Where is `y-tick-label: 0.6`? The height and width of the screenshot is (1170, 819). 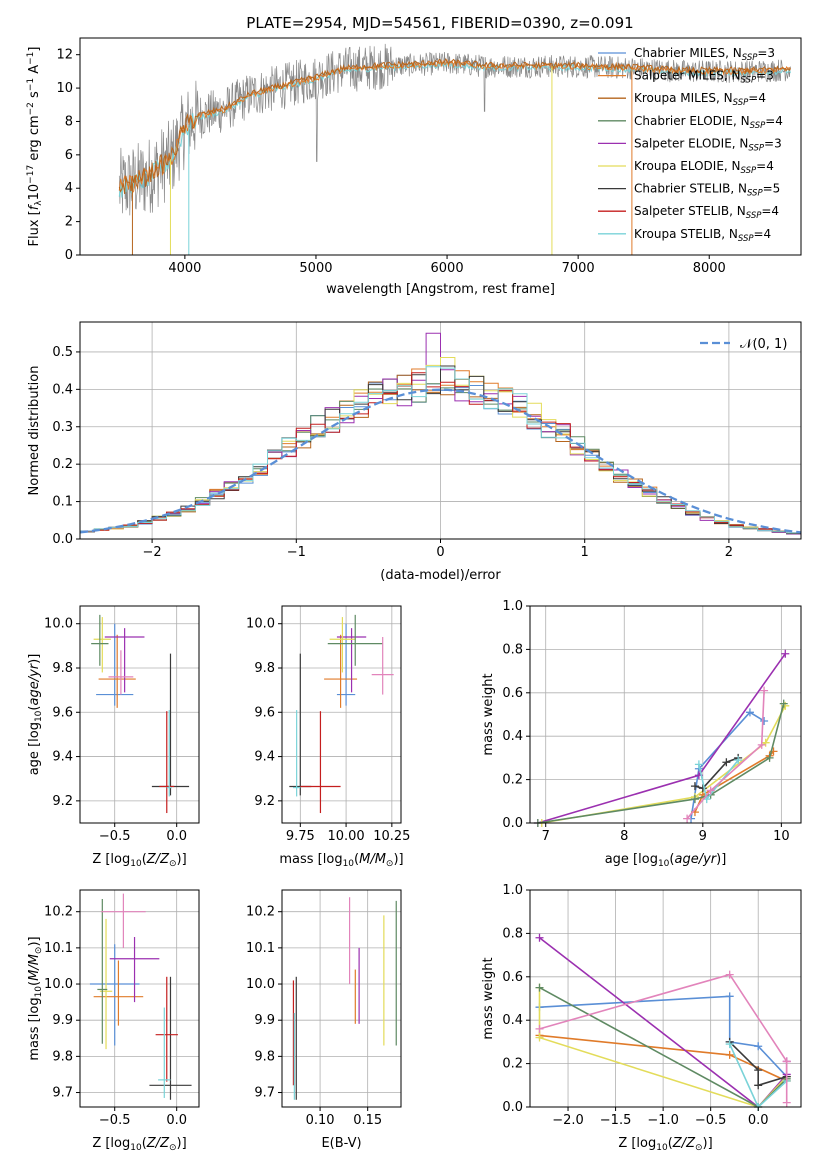
y-tick-label: 0.6 is located at coordinates (512, 693).